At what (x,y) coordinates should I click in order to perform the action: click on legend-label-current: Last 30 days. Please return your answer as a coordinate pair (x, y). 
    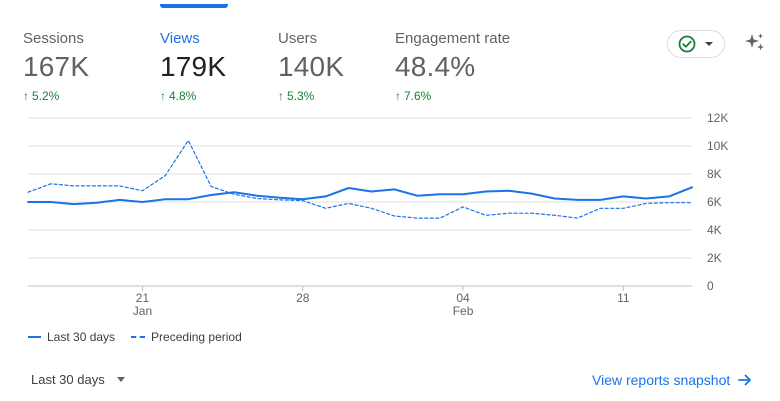
    Looking at the image, I should click on (81, 337).